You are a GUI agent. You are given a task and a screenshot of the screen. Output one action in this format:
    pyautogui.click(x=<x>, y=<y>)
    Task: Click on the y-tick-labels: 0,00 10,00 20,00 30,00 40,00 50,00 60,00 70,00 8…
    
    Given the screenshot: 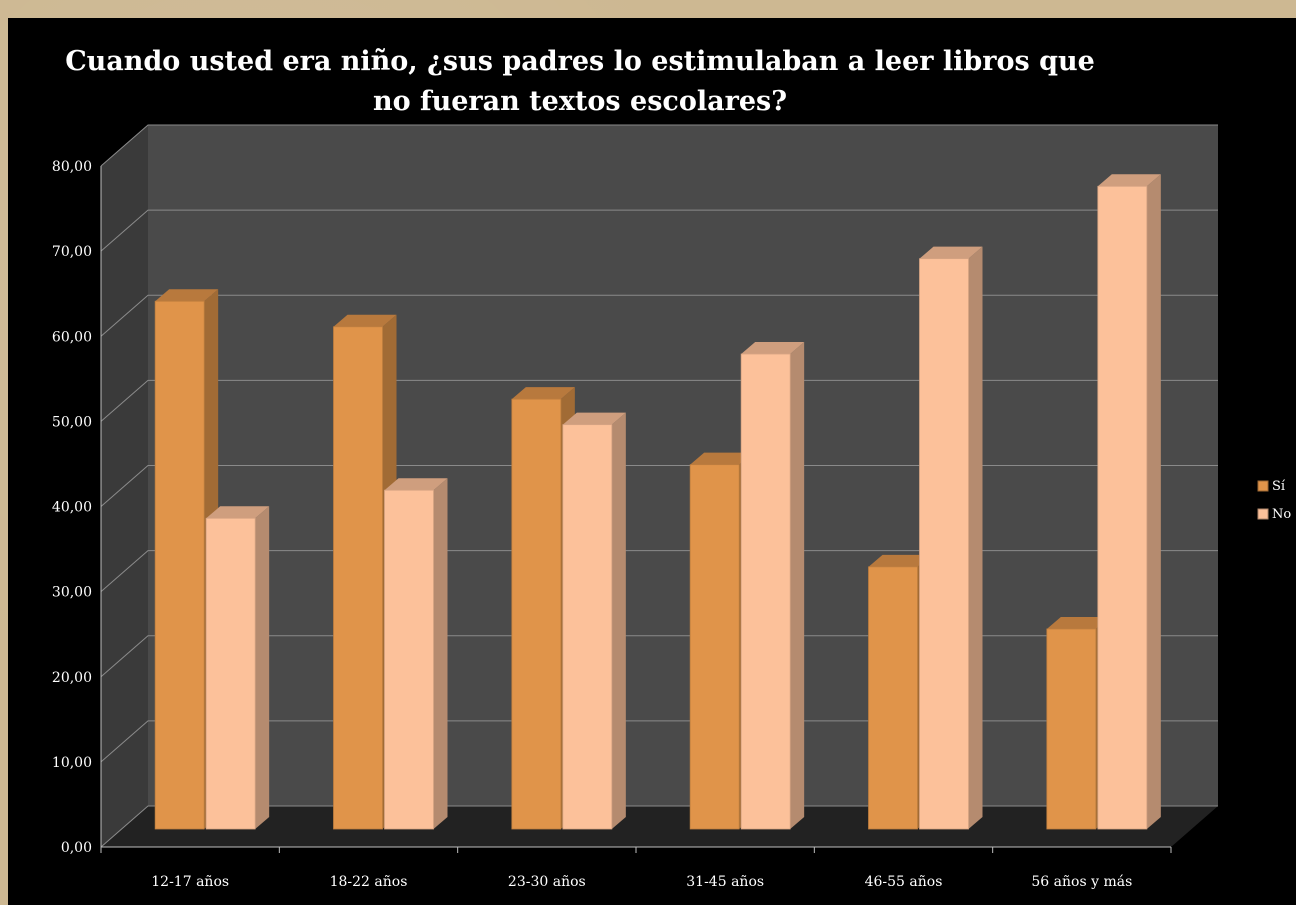 What is the action you would take?
    pyautogui.click(x=72, y=507)
    